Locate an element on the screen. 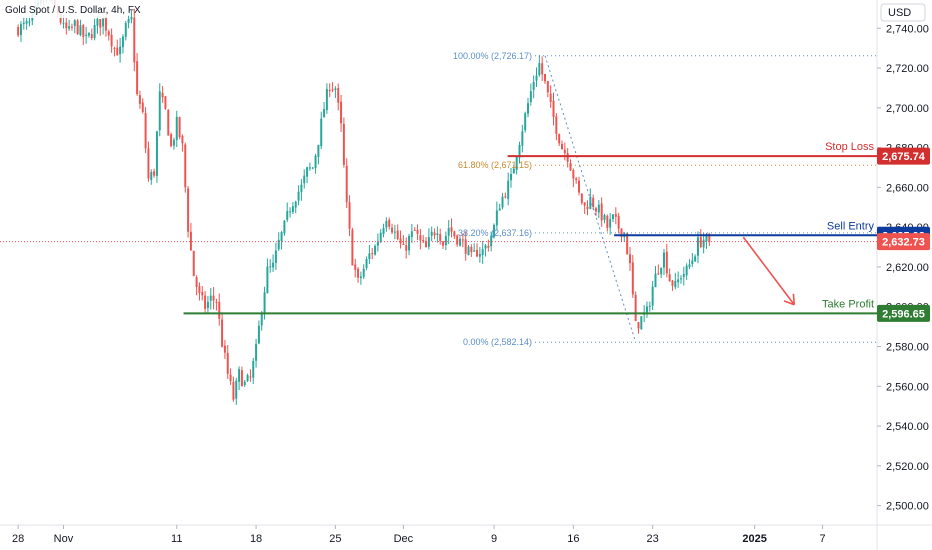 This screenshot has width=932, height=550. fib-level-label: 100.00% (2,726.17) is located at coordinates (492, 56).